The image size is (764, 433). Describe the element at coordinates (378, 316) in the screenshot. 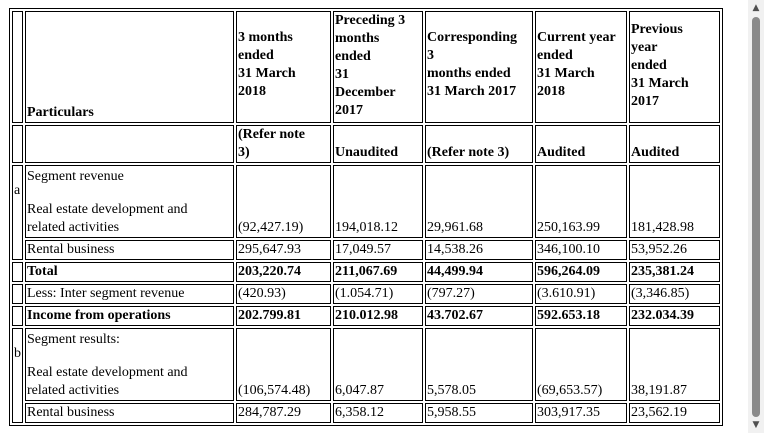

I see `value-cell: 210.012.98` at that location.